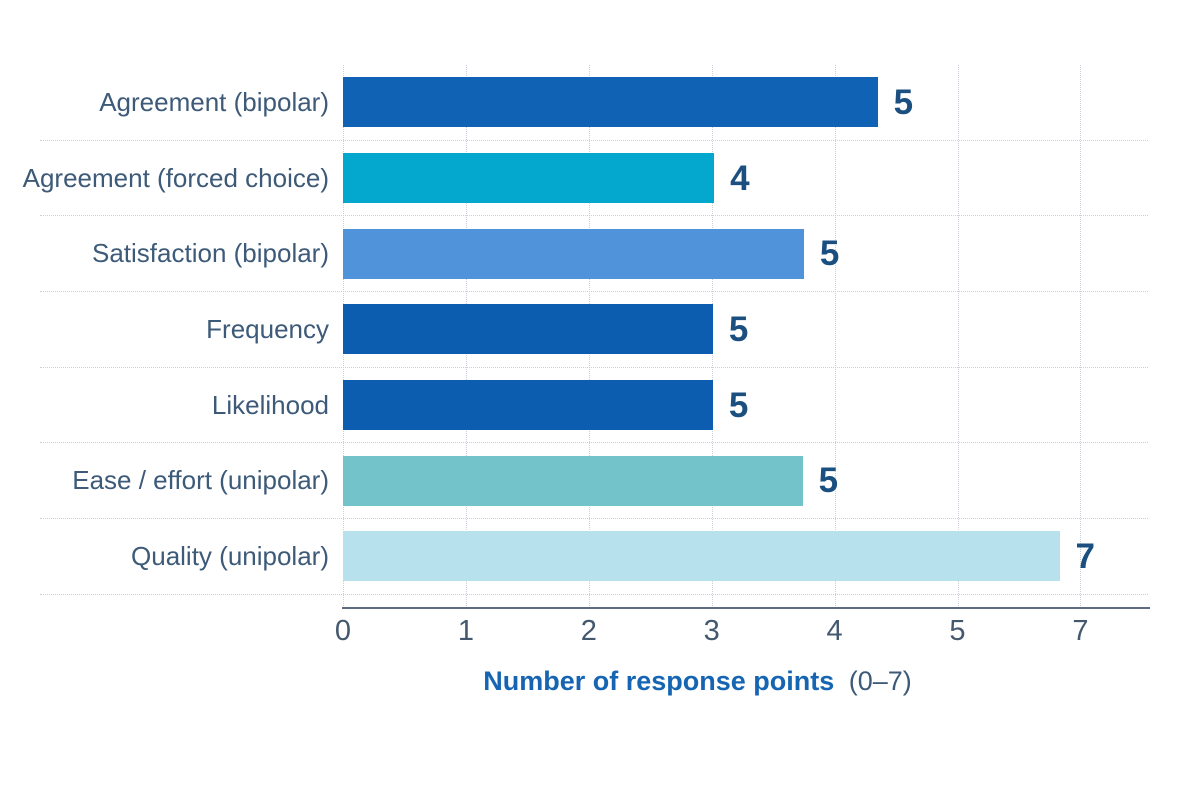  Describe the element at coordinates (270, 404) in the screenshot. I see `category-label: Likelihood` at that location.